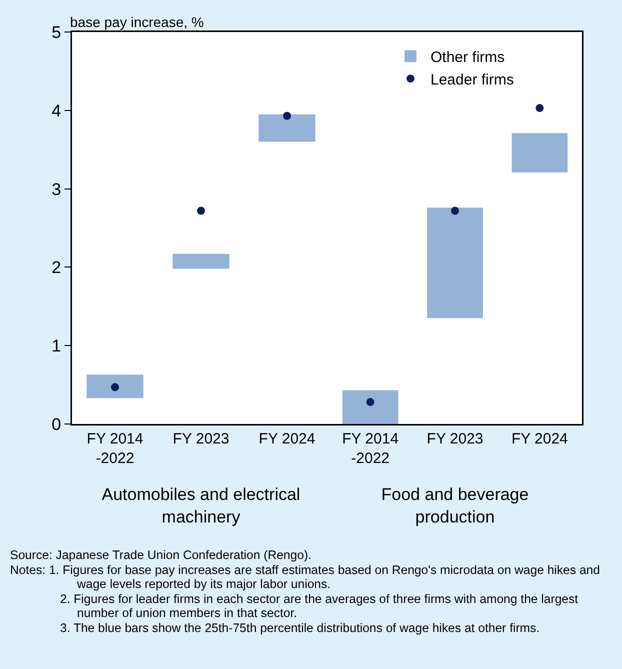 The width and height of the screenshot is (622, 669). Describe the element at coordinates (57, 424) in the screenshot. I see `y-tick-label: 0` at that location.